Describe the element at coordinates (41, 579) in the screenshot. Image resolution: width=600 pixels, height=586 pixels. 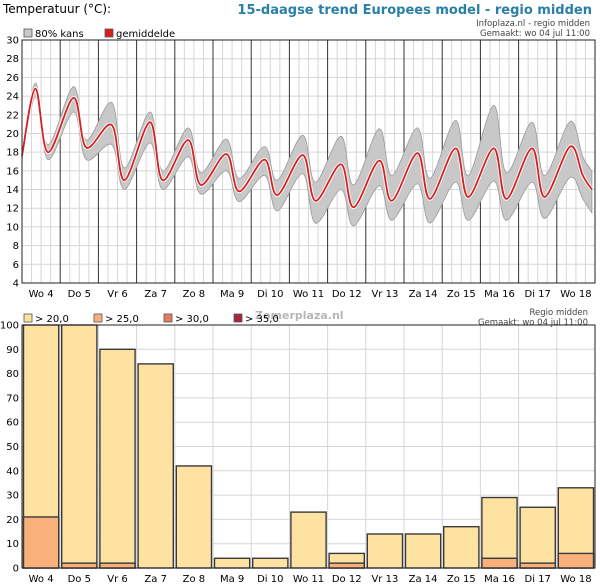
I see `bottom-x-tick-label: Wo 4` at that location.